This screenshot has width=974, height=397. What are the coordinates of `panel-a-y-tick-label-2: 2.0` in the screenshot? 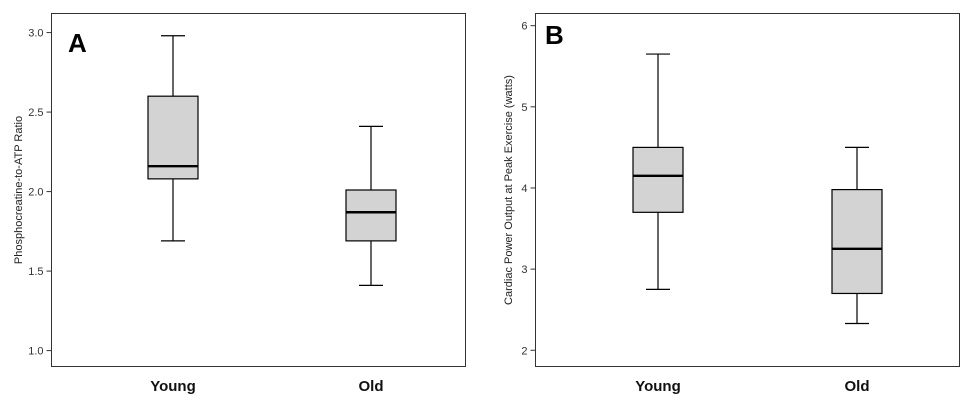 It's located at (35, 193).